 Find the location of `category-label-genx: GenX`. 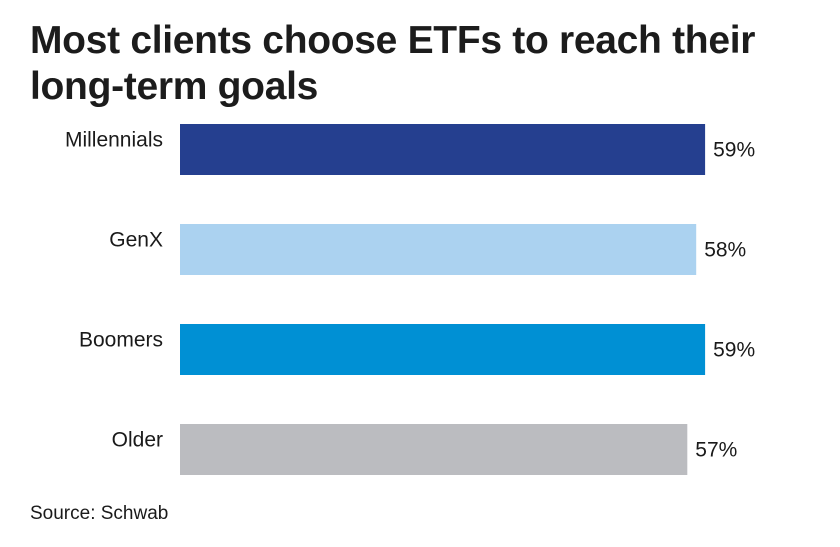

category-label-genx: GenX is located at coordinates (136, 240).